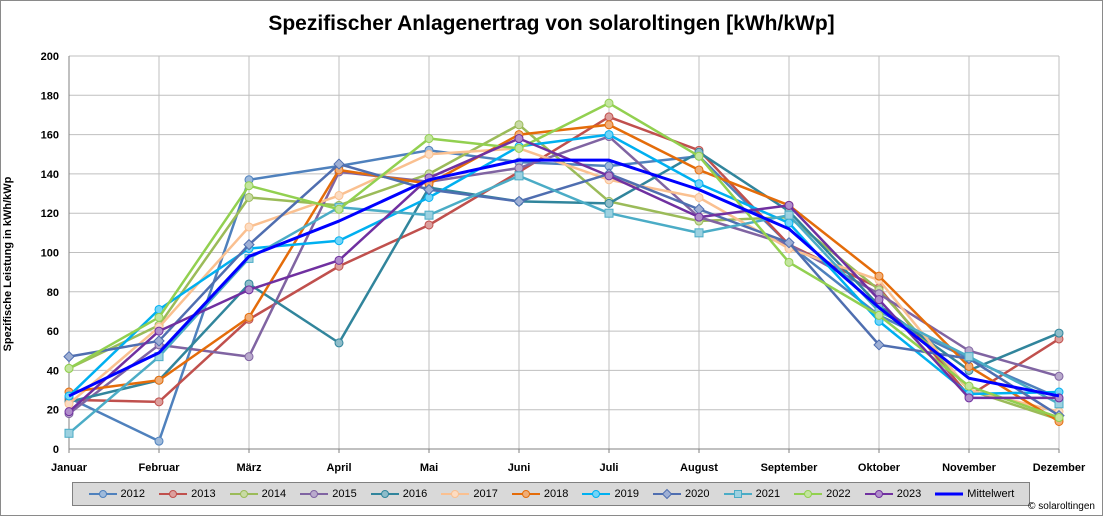 The height and width of the screenshot is (516, 1103). What do you see at coordinates (338, 468) in the screenshot?
I see `x-tick-label: April` at bounding box center [338, 468].